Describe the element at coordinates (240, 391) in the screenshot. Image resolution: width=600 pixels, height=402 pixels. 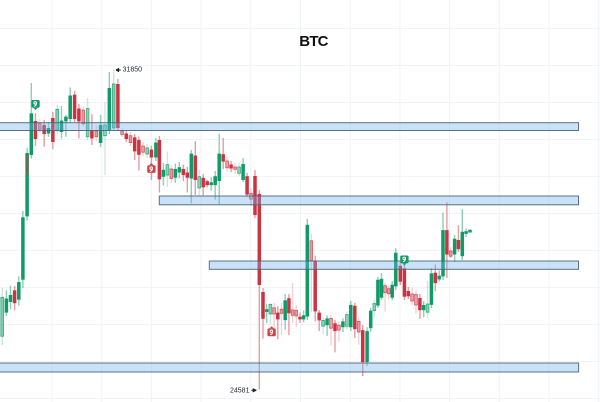
I see `svg-text: 24581` at that location.